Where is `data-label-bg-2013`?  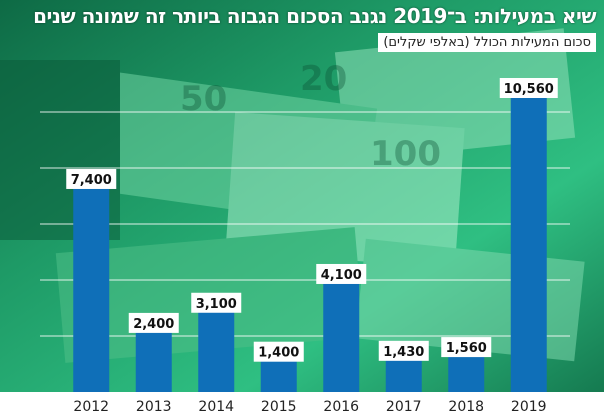 data-label-bg-2013 is located at coordinates (153, 322).